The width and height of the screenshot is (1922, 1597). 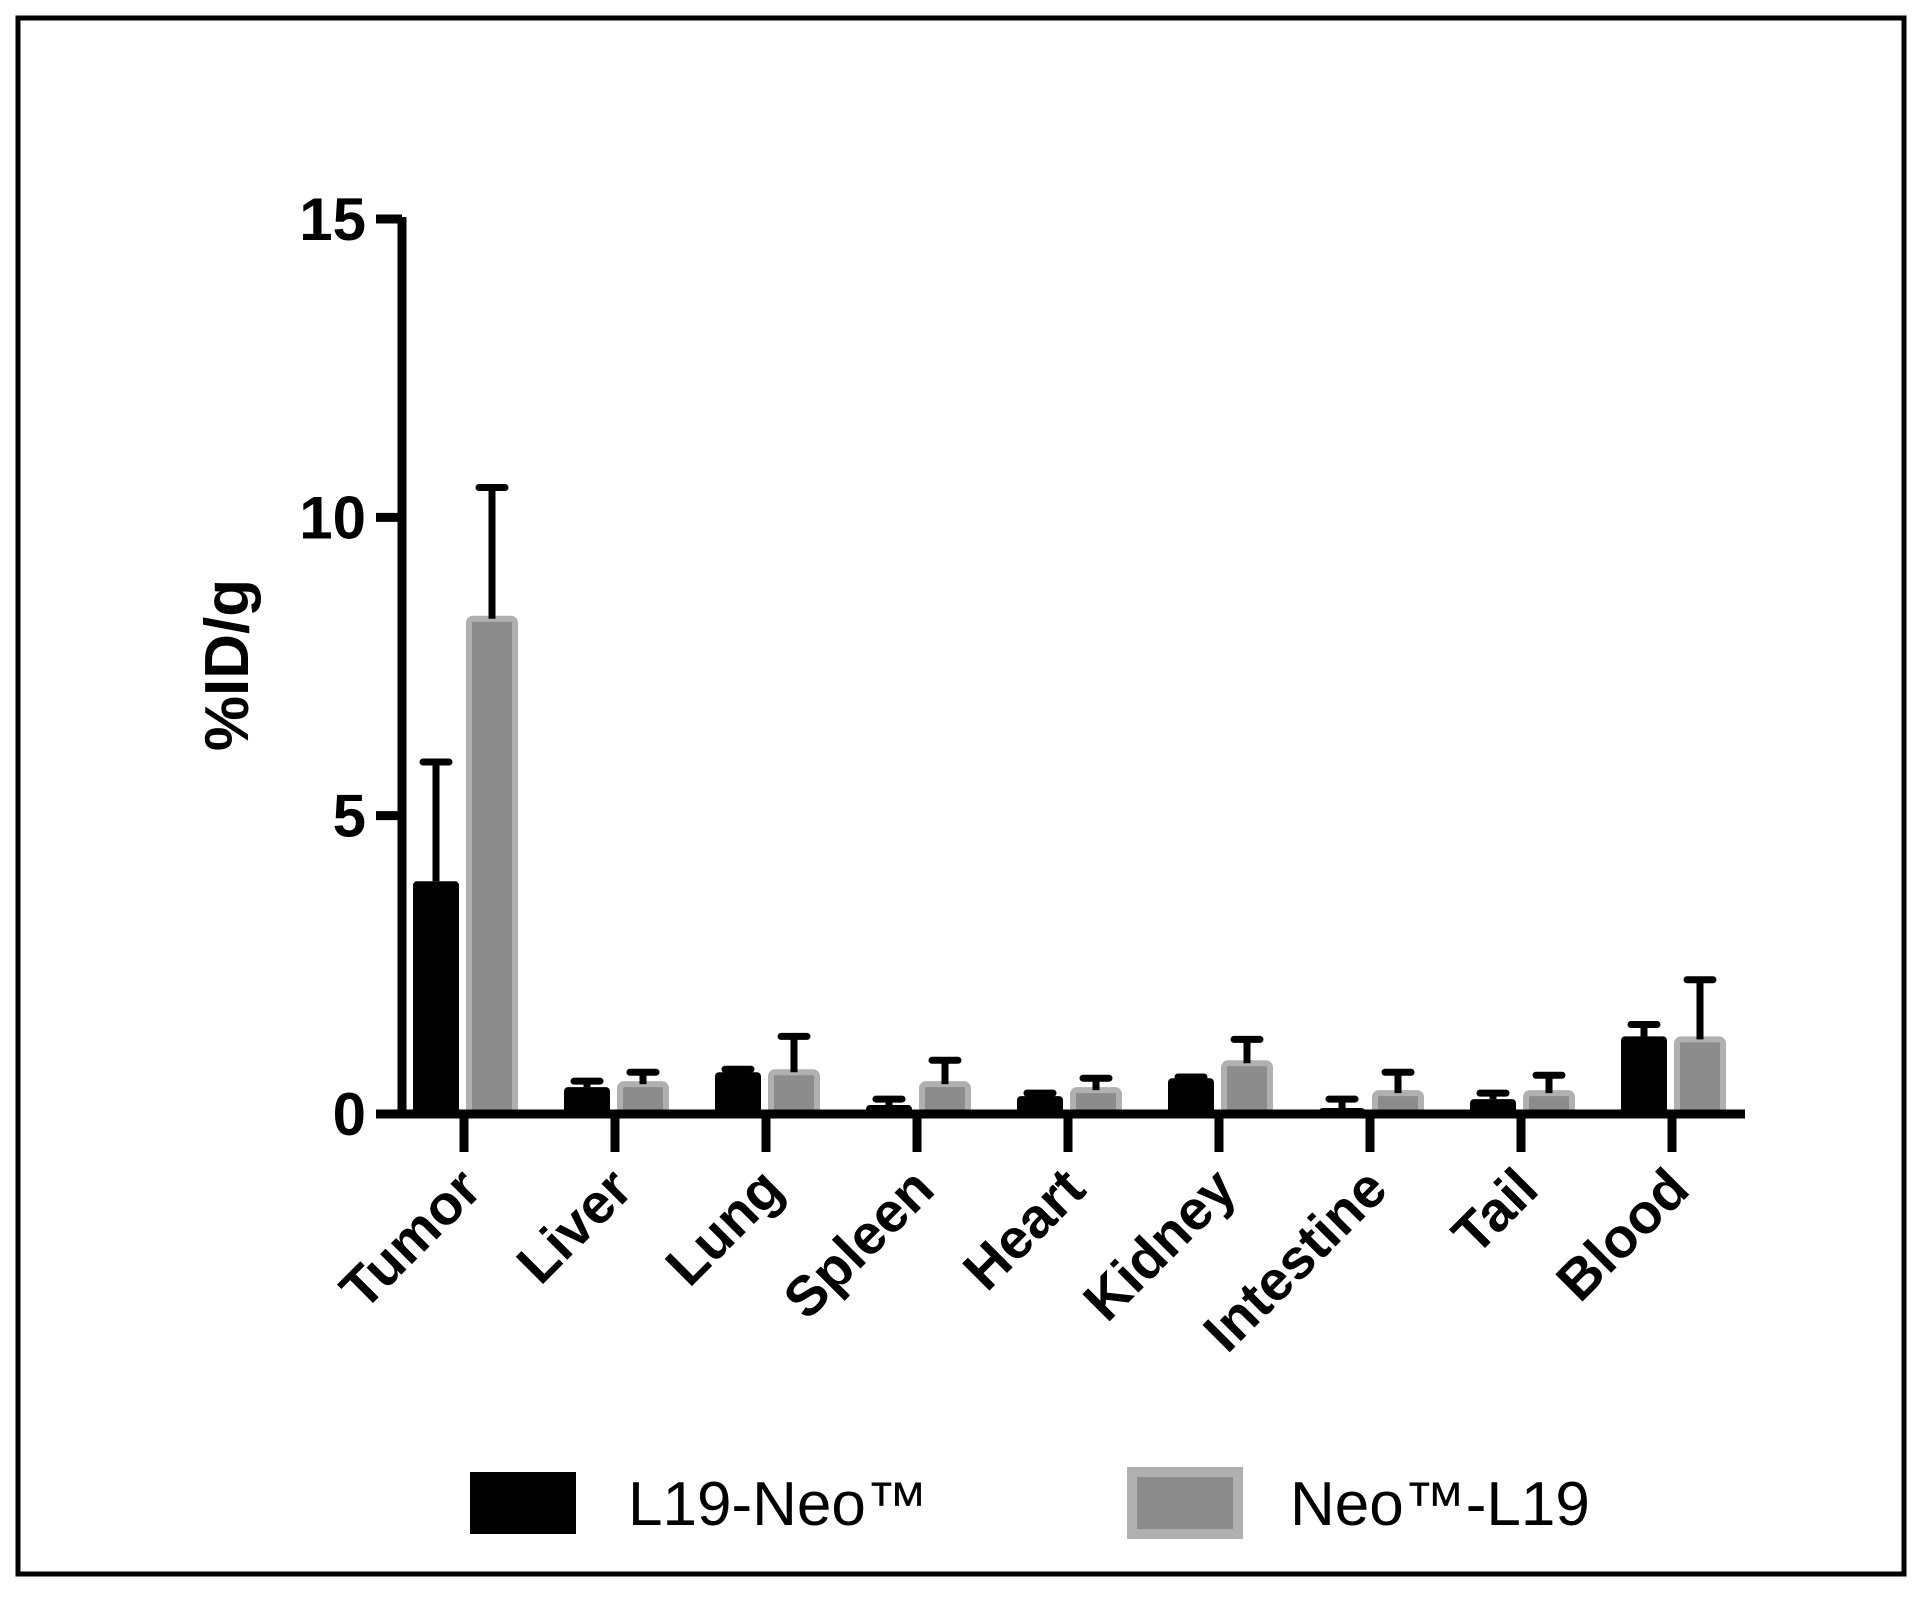 I want to click on legend-label-l19-neo: L19-Neo™, so click(x=778, y=1504).